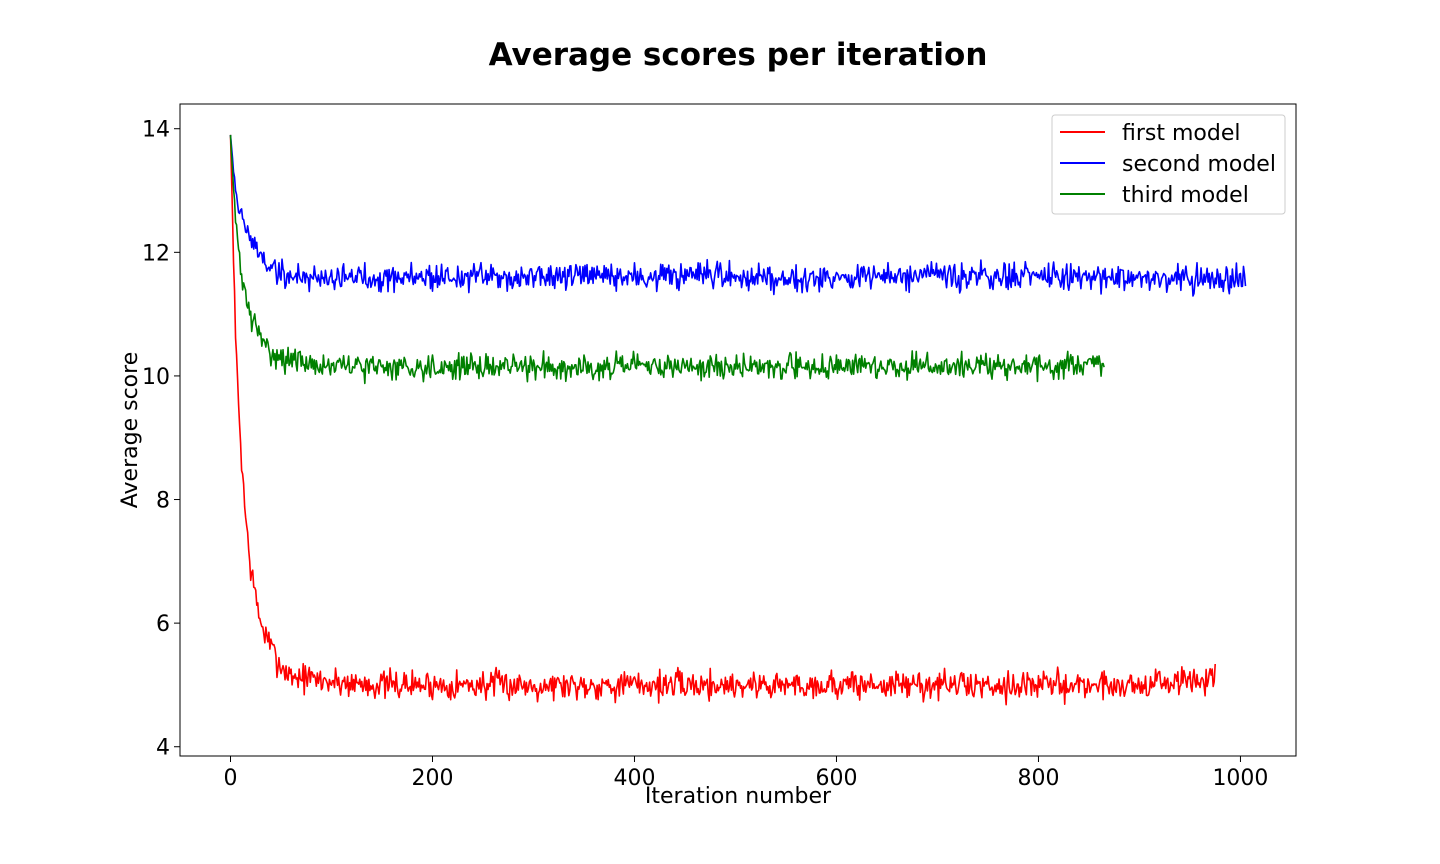  What do you see at coordinates (1181, 133) in the screenshot?
I see `legend-label: first model` at bounding box center [1181, 133].